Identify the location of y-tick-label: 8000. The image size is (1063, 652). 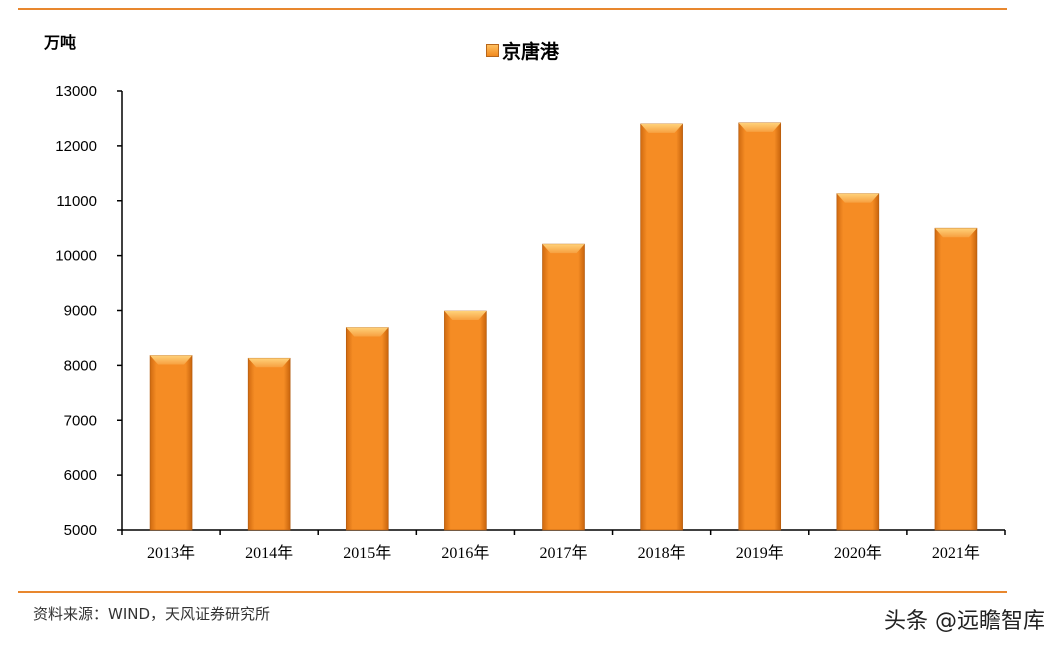
(80, 365).